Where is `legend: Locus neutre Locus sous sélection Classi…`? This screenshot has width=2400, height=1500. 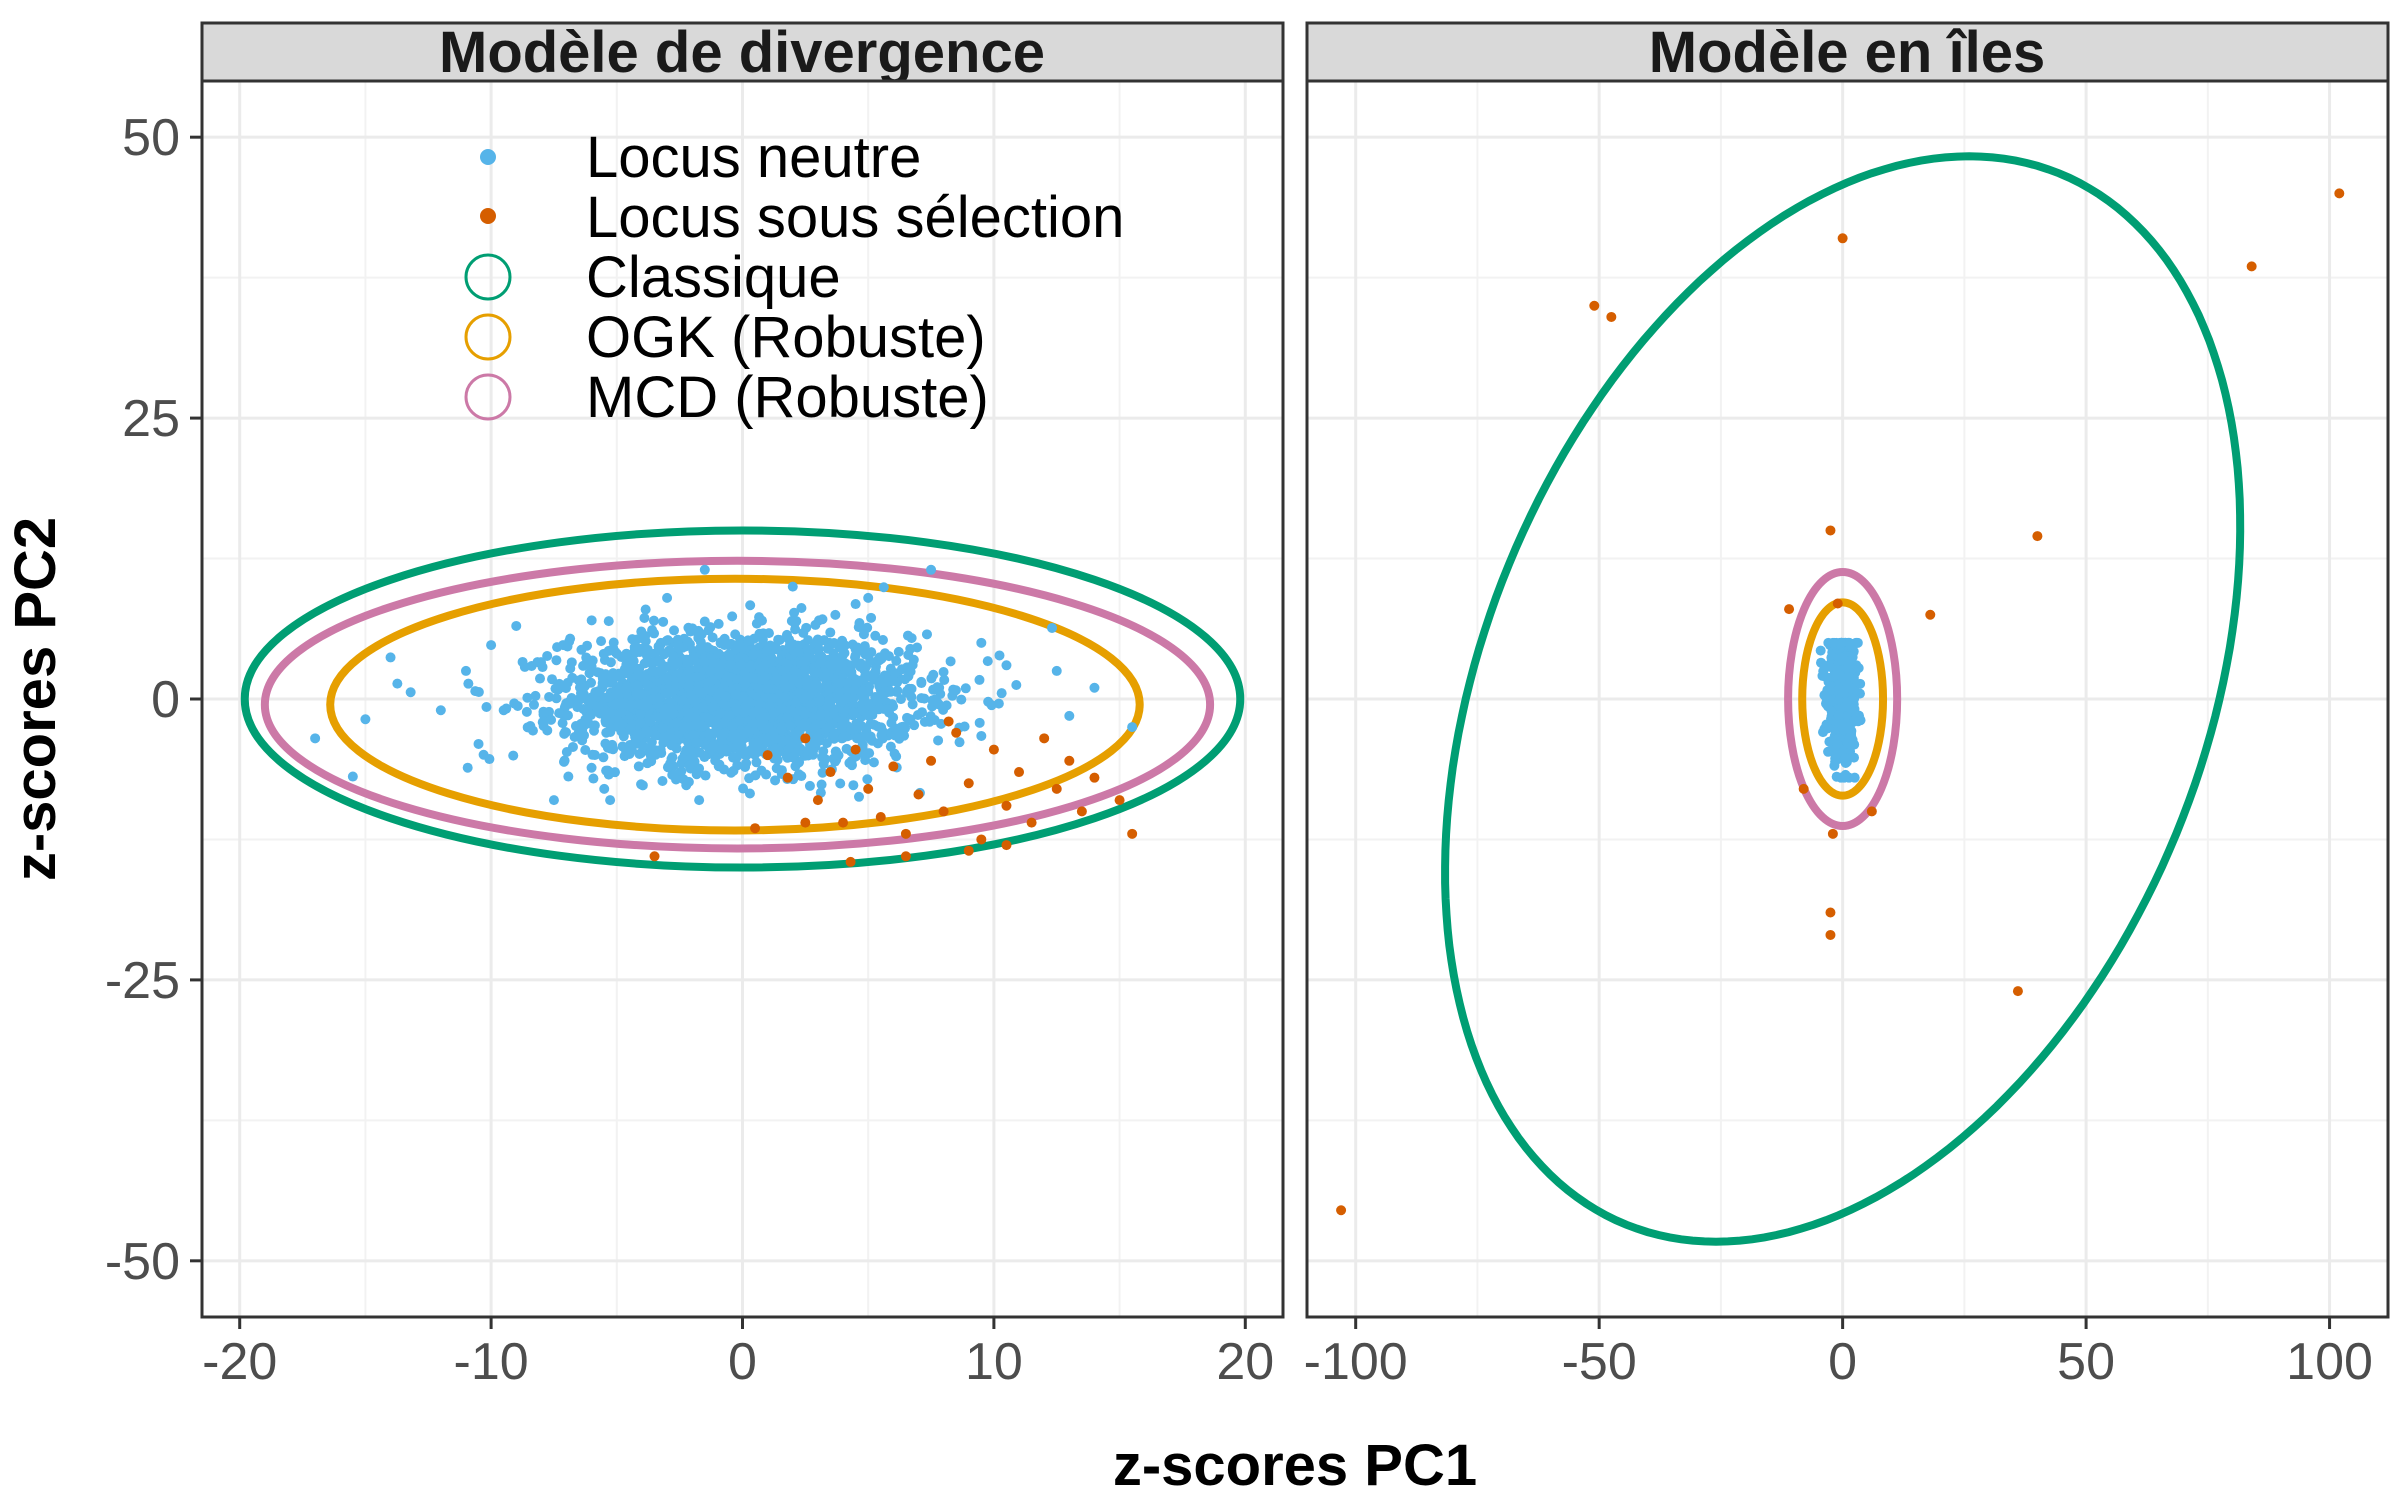 legend: Locus neutre Locus sous sélection Classi… is located at coordinates (794, 277).